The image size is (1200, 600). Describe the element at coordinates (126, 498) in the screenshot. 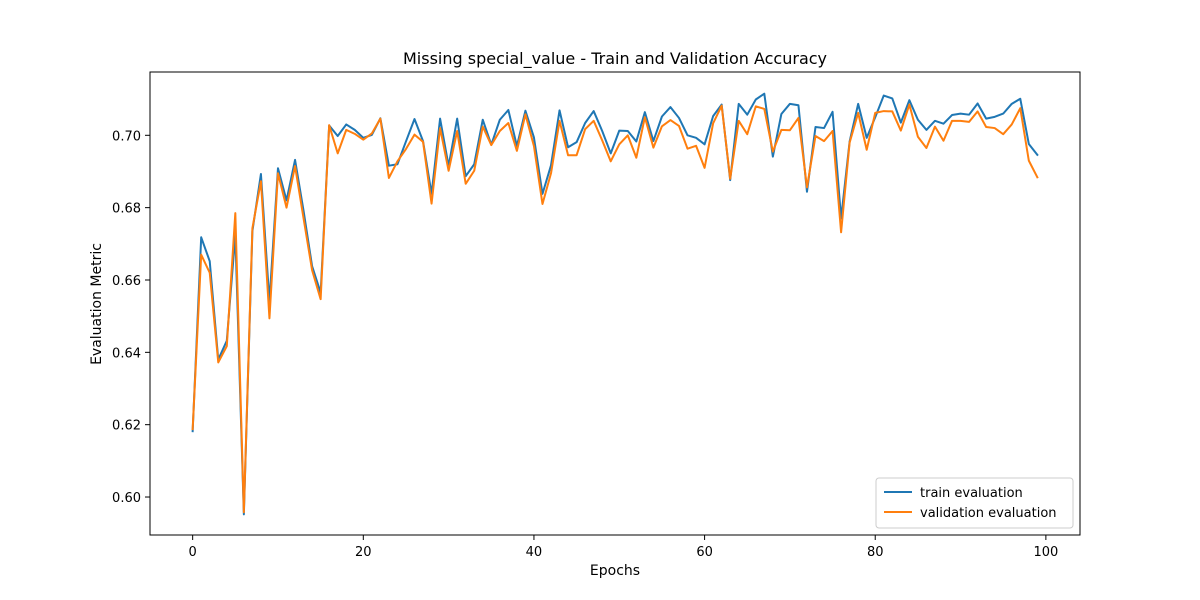

I see `y-tick-label: 0.60` at that location.